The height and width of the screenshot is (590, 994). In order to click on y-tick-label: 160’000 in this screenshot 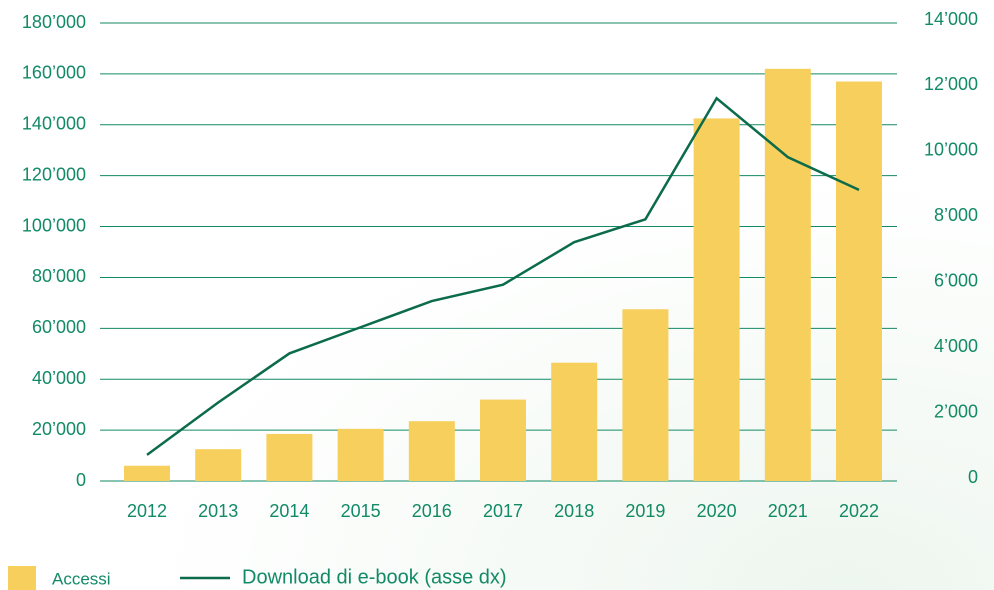, I will do `click(54, 73)`.